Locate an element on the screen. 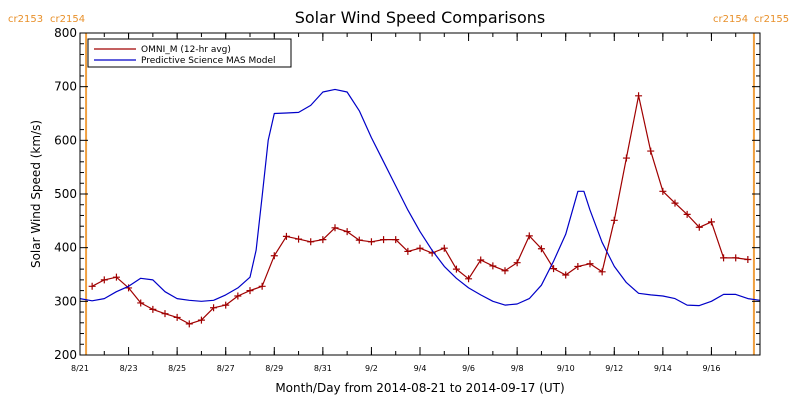 The image size is (800, 400). y-tick-label: 600 is located at coordinates (65, 140).